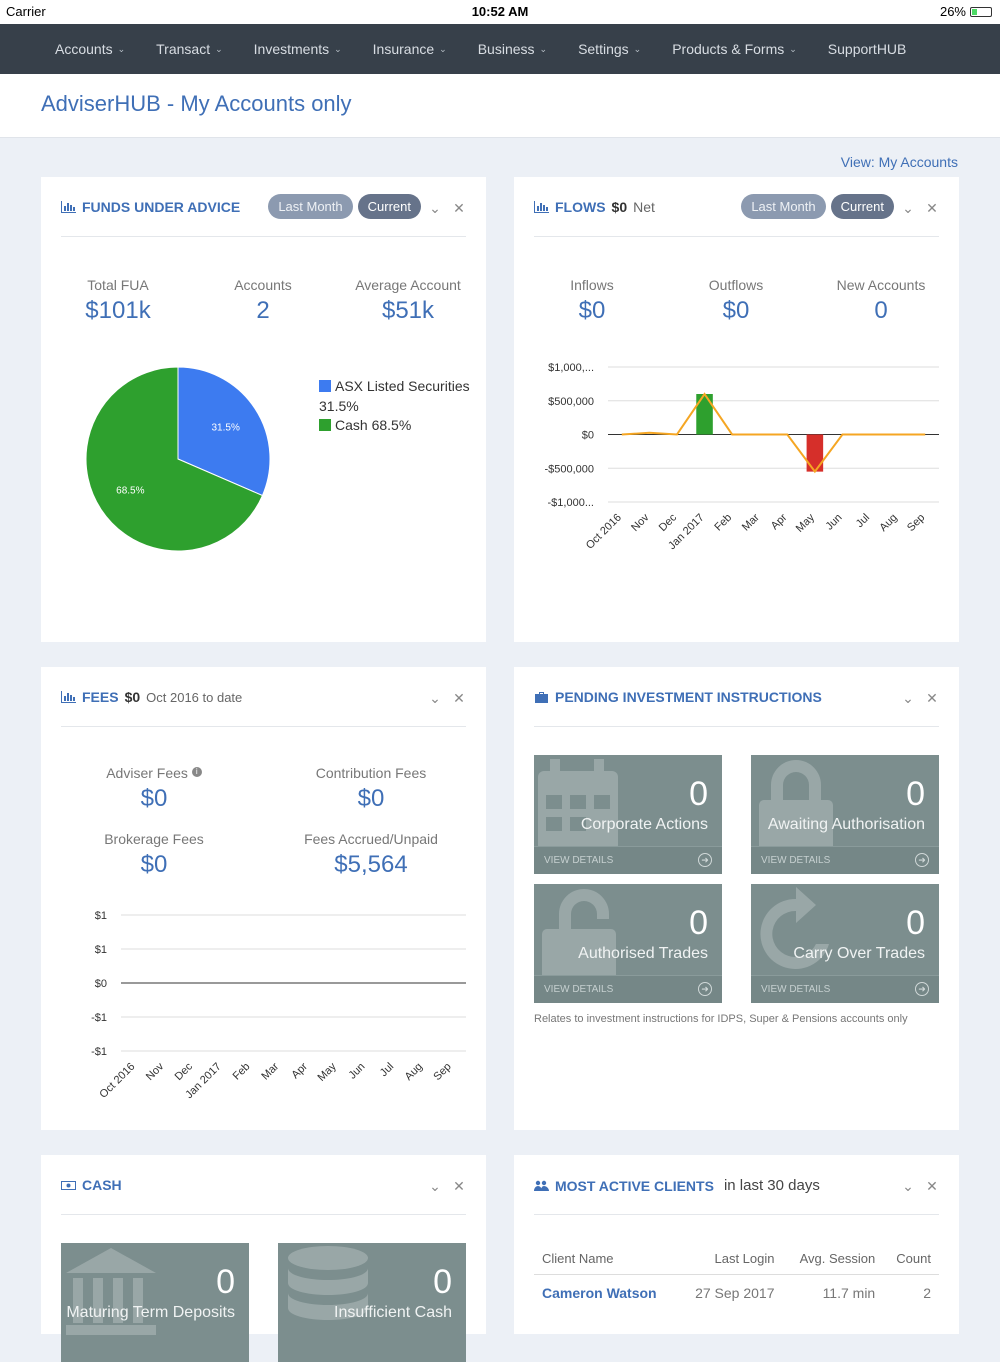 This screenshot has height=1362, width=1000. What do you see at coordinates (155, 1302) in the screenshot?
I see `maturing-term-deposits-tile: 0 Maturing Term Deposits` at bounding box center [155, 1302].